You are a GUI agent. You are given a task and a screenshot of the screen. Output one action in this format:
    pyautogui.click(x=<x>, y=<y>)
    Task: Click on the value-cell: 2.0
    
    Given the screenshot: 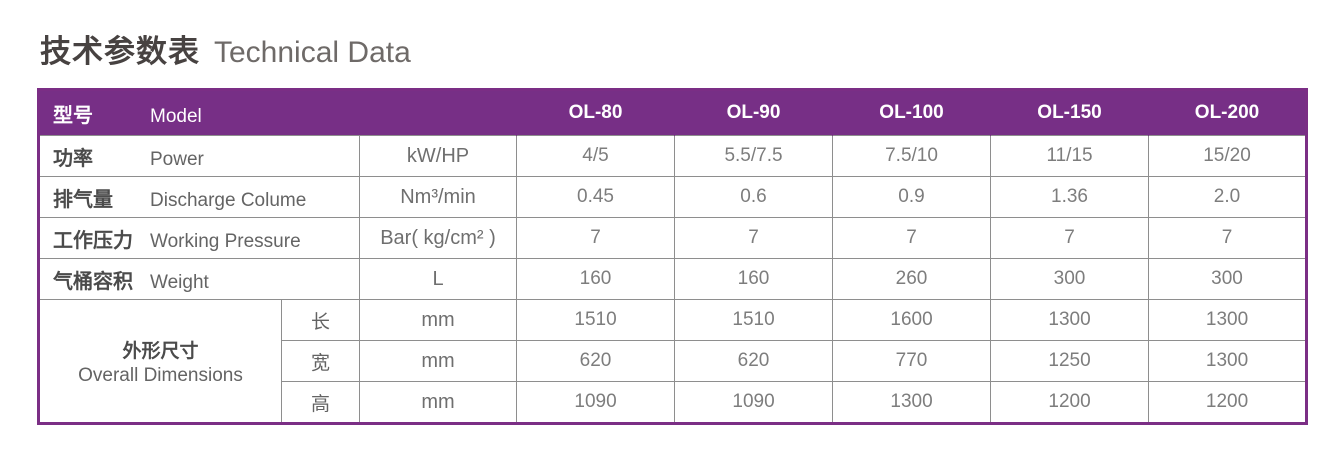 What is the action you would take?
    pyautogui.click(x=1228, y=197)
    